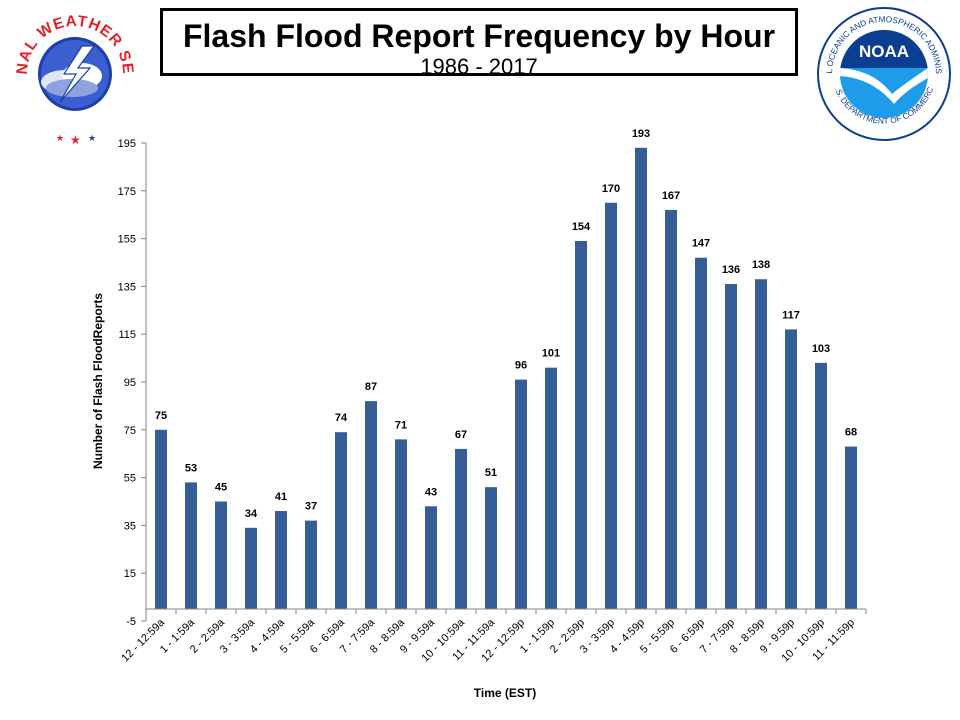 The width and height of the screenshot is (960, 720). I want to click on y-tick-label: 55, so click(130, 479).